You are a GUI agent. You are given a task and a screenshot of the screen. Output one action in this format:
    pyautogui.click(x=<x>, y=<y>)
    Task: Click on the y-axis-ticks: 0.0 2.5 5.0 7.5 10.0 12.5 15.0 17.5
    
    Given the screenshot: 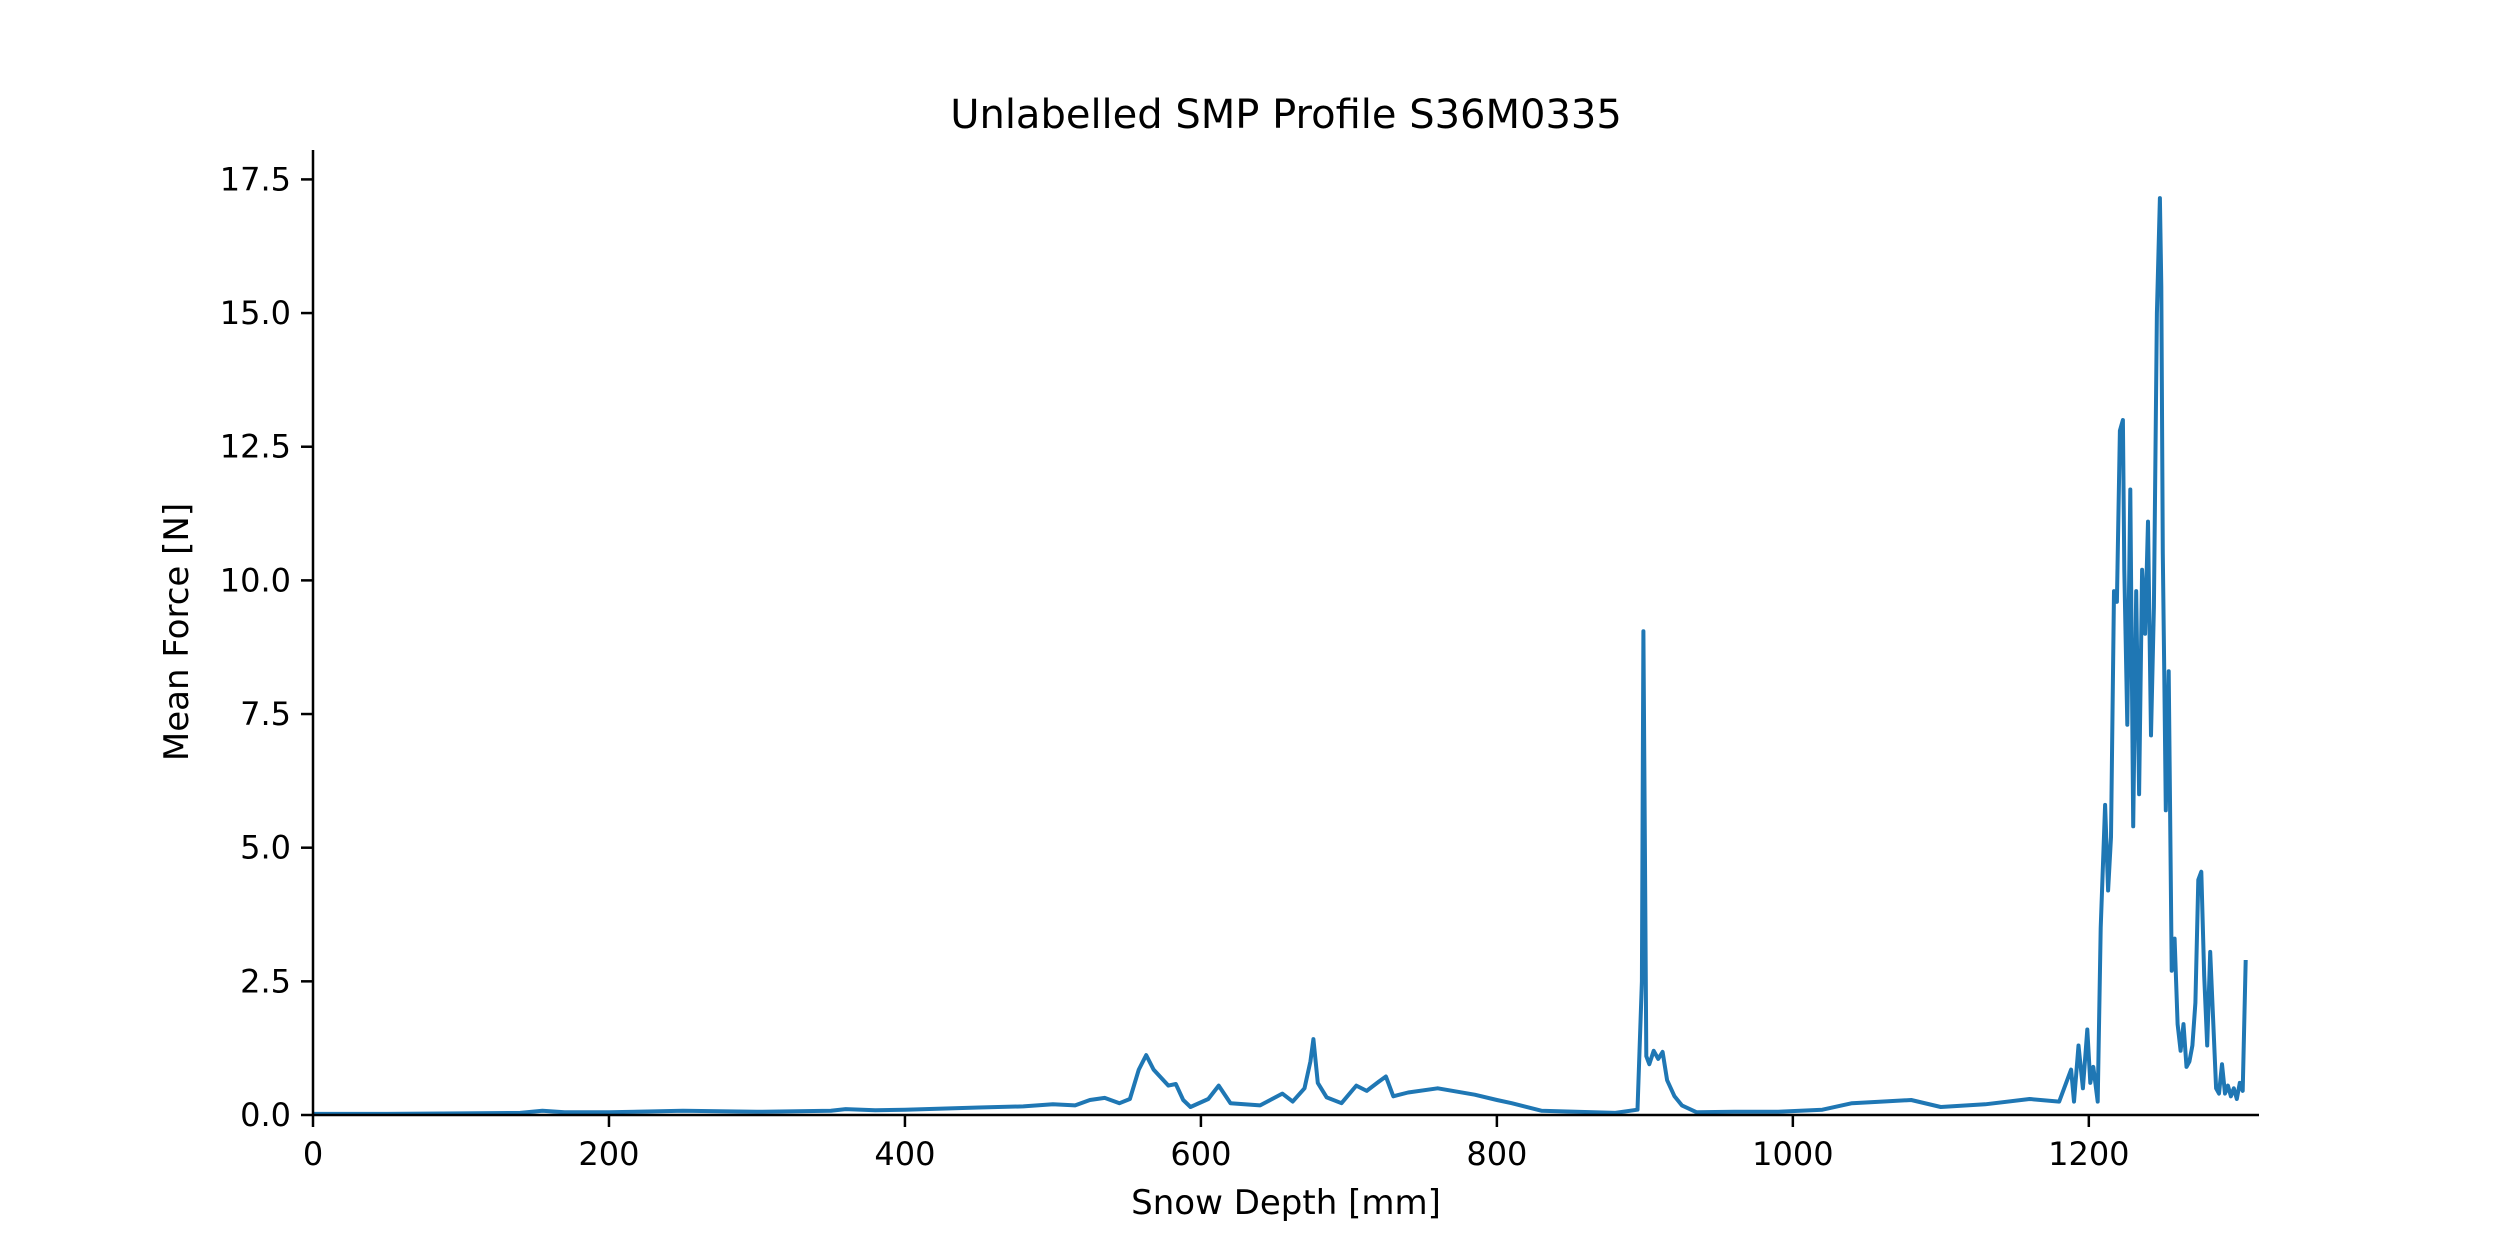 What is the action you would take?
    pyautogui.click(x=266, y=647)
    